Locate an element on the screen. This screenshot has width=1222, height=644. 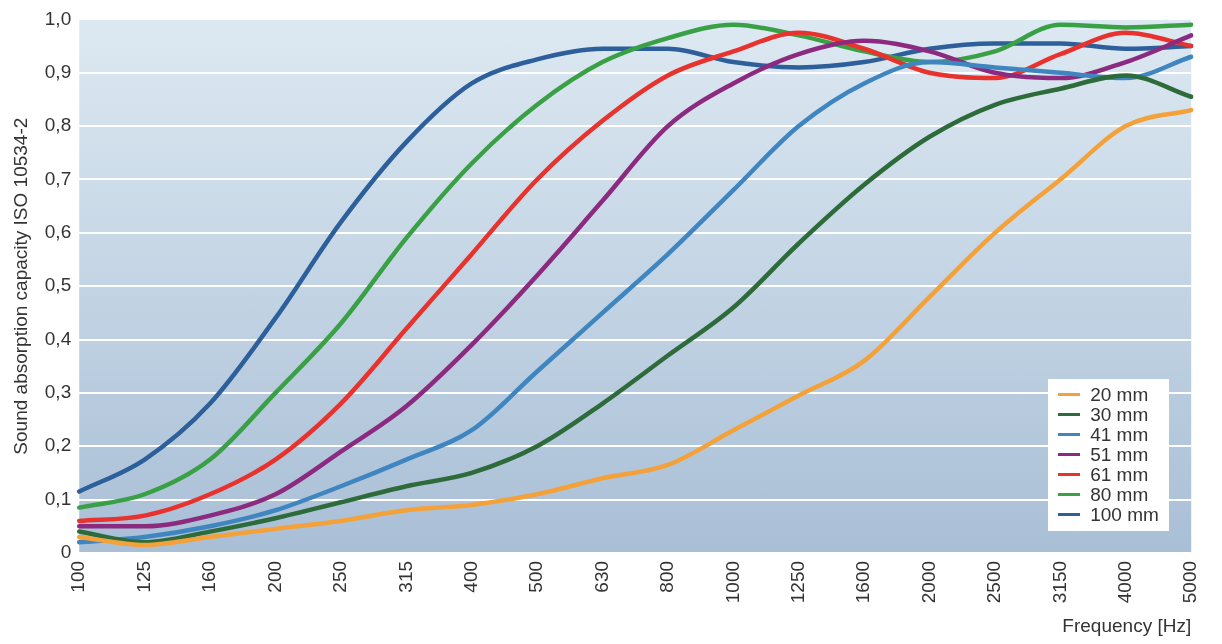
legend-label: 80 mm is located at coordinates (1119, 494).